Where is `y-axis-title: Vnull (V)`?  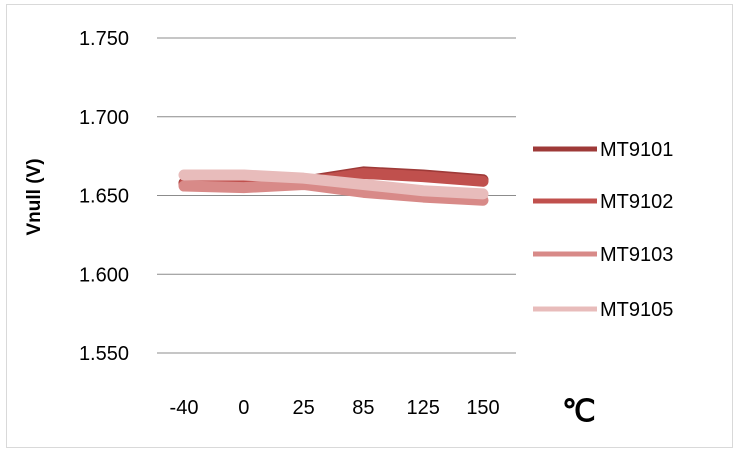 y-axis-title: Vnull (V) is located at coordinates (34, 196).